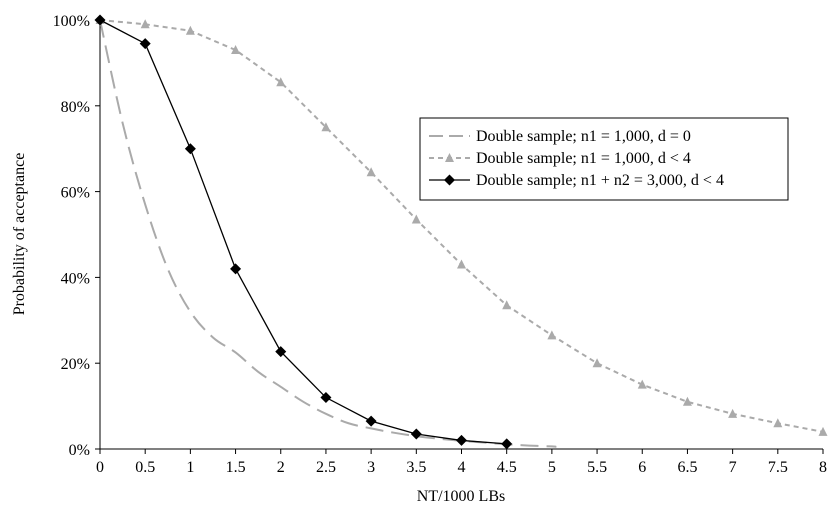 The width and height of the screenshot is (829, 507). Describe the element at coordinates (145, 467) in the screenshot. I see `x-tick-label: 0.5` at that location.